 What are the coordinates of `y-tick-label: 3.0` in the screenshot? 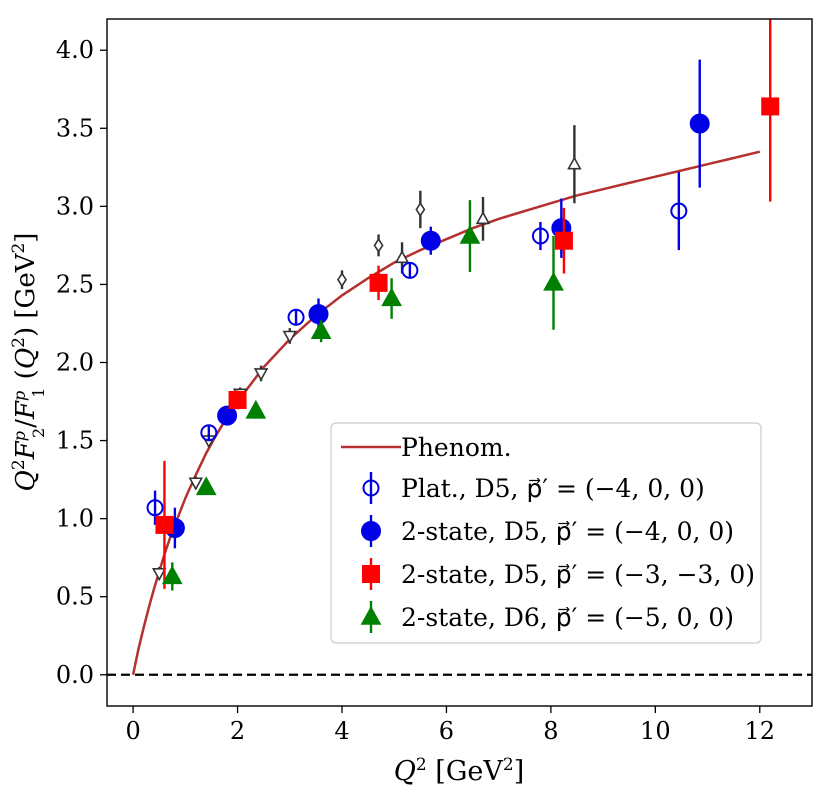 It's located at (75, 206).